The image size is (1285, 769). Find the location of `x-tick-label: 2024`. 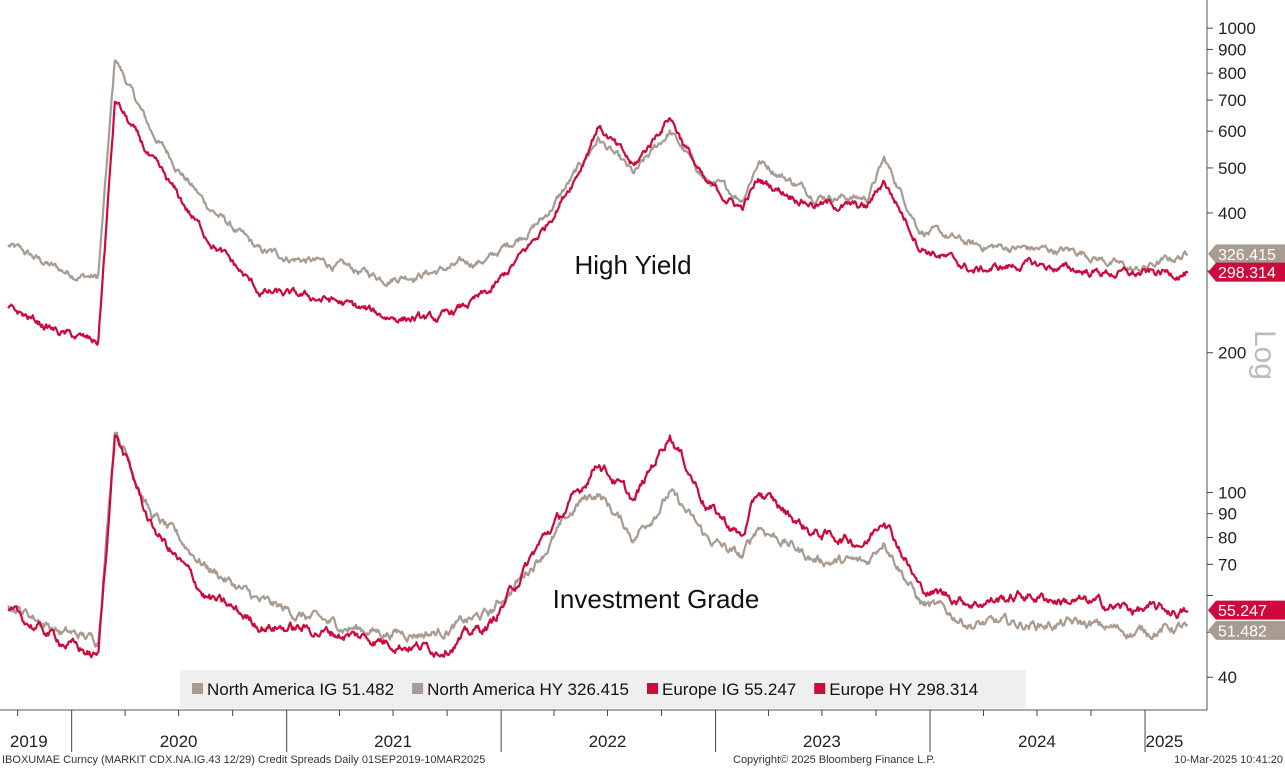

x-tick-label: 2024 is located at coordinates (1037, 741).